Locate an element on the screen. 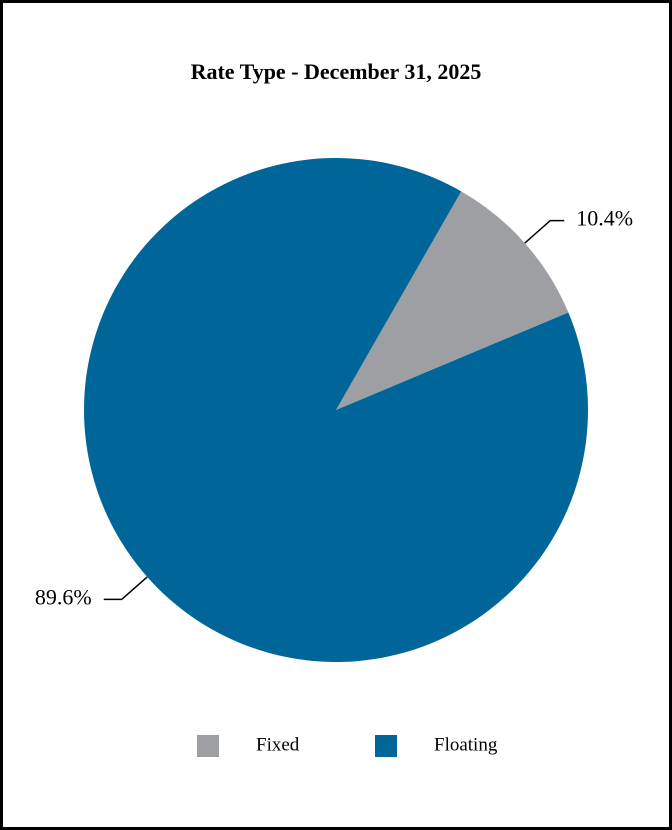 The width and height of the screenshot is (672, 830). legend-label: Floating is located at coordinates (466, 744).